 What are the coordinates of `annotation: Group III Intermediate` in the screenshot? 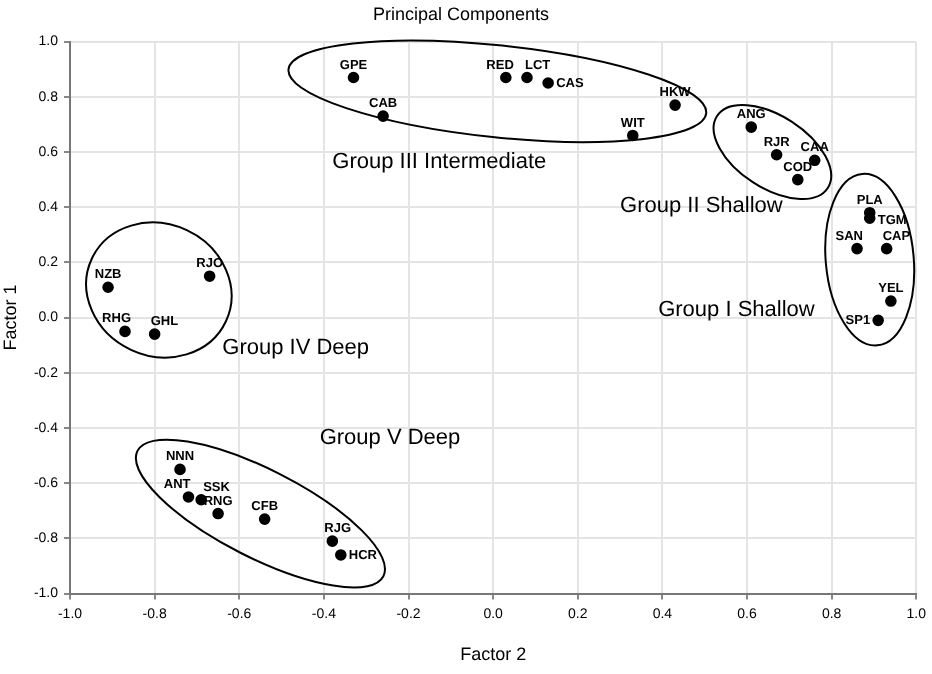 It's located at (439, 161).